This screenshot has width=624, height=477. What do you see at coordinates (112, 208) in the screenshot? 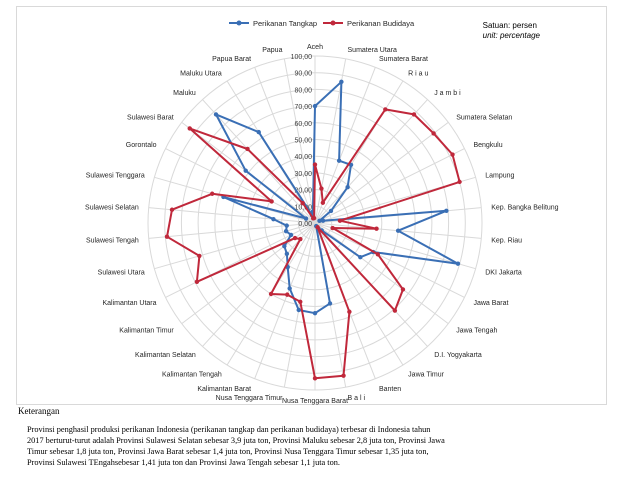
I see `category-label: Sulawesi Selatan` at bounding box center [112, 208].